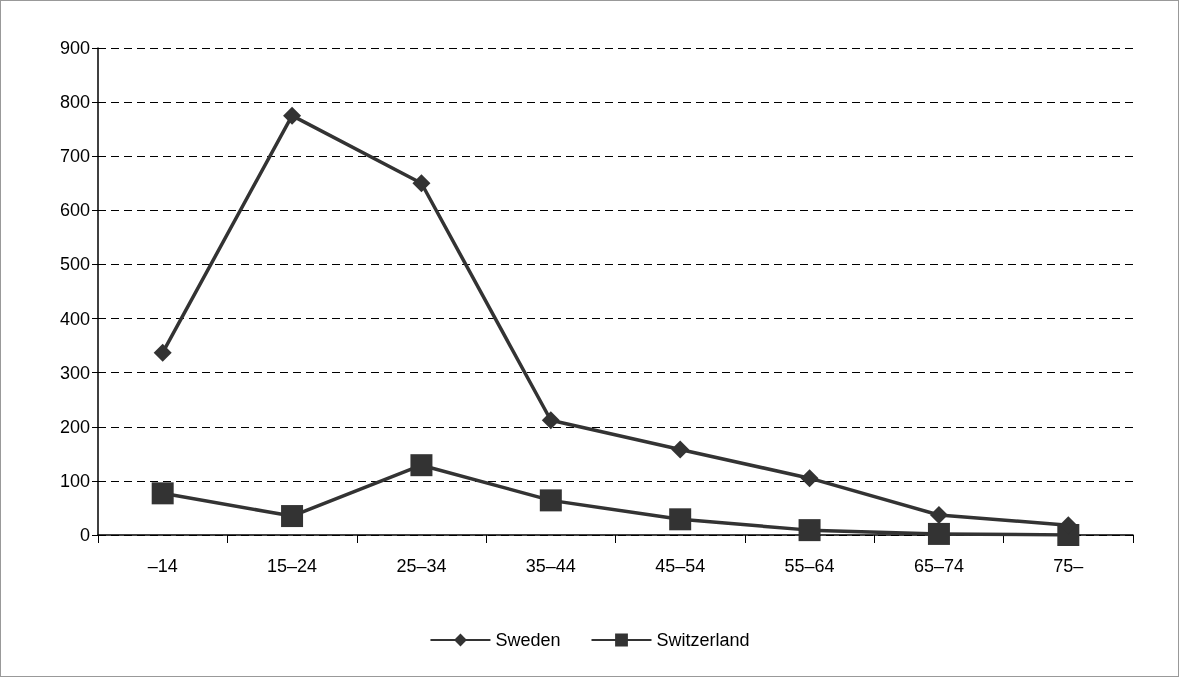  I want to click on y-tick-label: 300, so click(74, 372).